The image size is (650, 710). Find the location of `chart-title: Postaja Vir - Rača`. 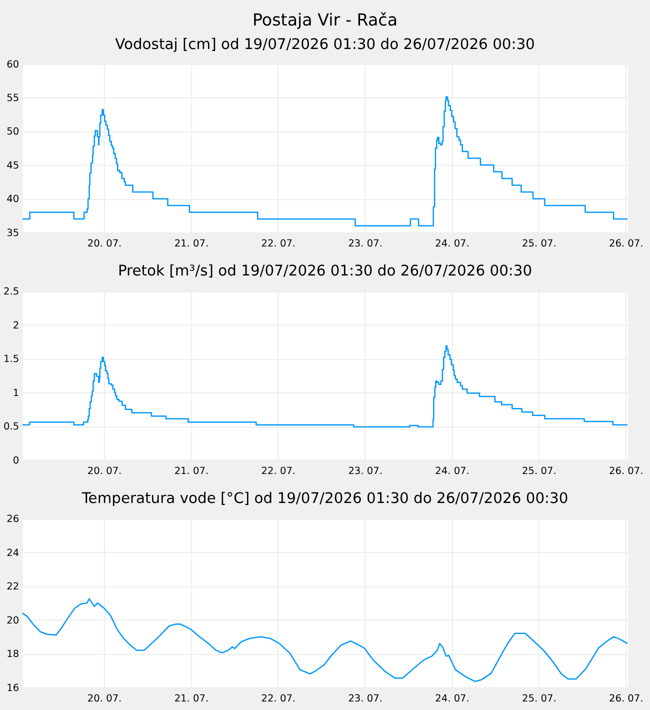

chart-title: Postaja Vir - Rača is located at coordinates (325, 20).